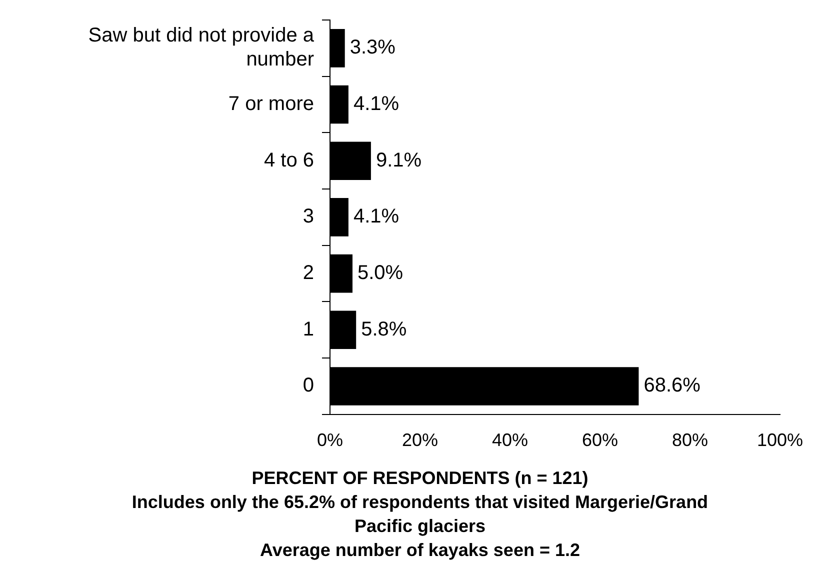  Describe the element at coordinates (420, 514) in the screenshot. I see `text: Includes only the 65.2% of respondents that visited Margerie/Grand Pacific glaciers` at that location.